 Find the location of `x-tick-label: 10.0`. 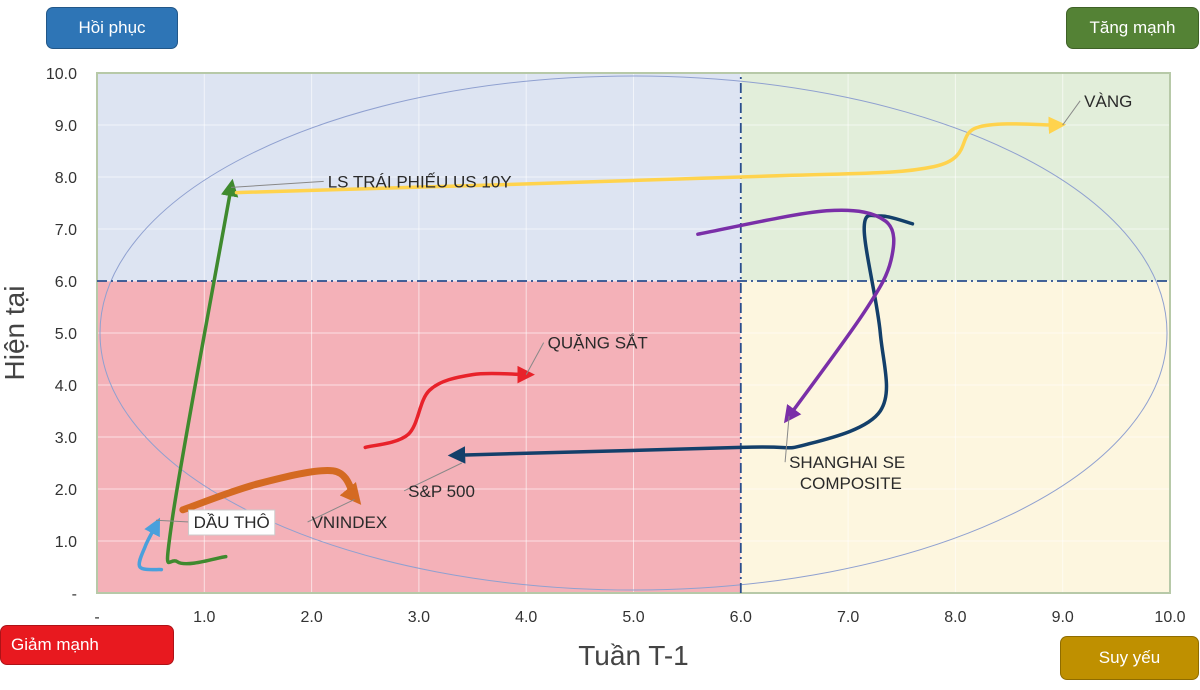

x-tick-label: 10.0 is located at coordinates (1169, 617).